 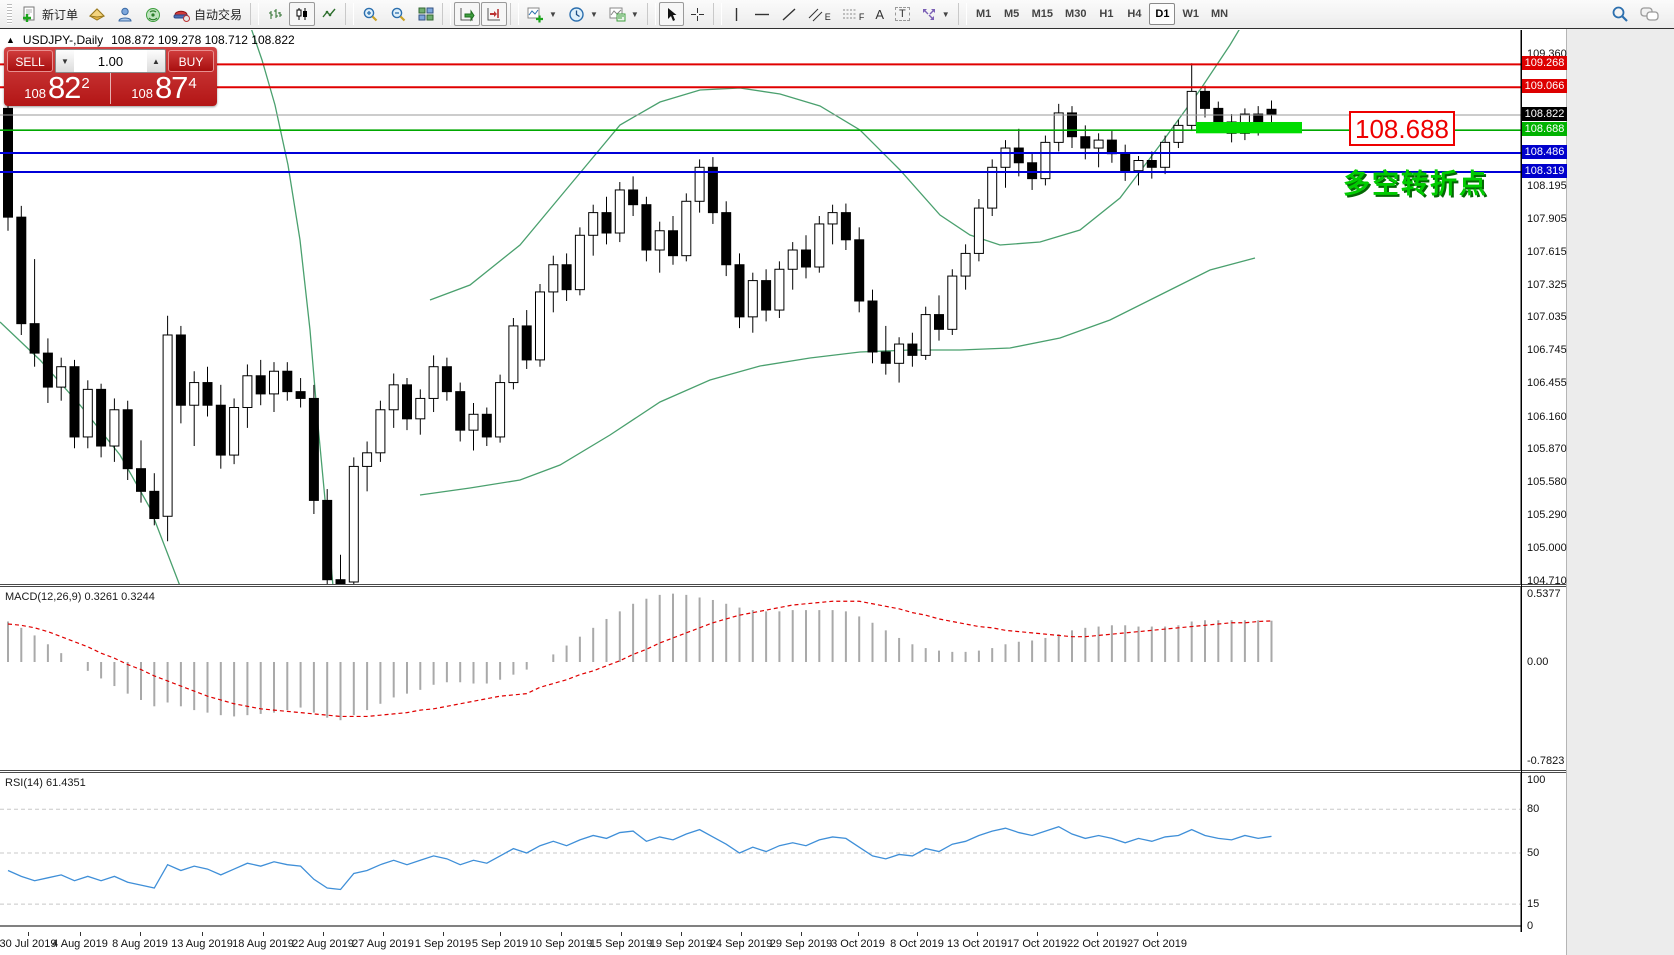 What do you see at coordinates (1162, 14) in the screenshot?
I see `timeframe-button-d1: D1` at bounding box center [1162, 14].